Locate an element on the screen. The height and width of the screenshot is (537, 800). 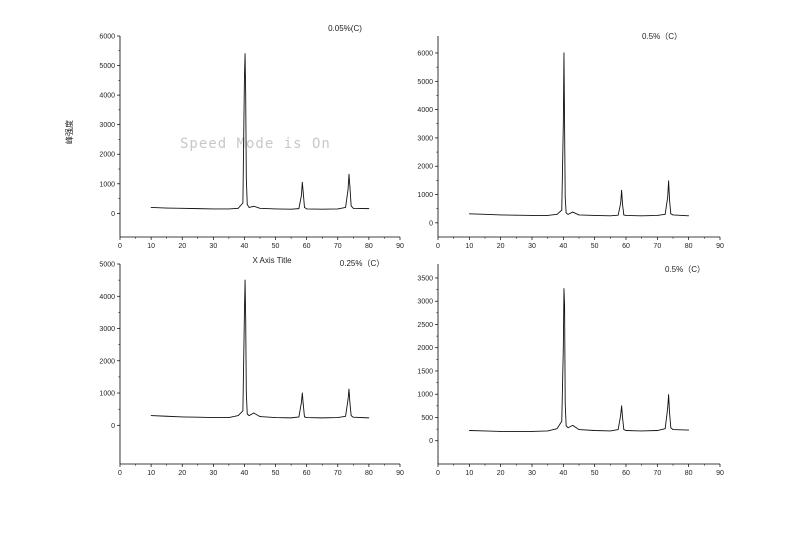
watermark-text: Speed Mode is On is located at coordinates (255, 144).